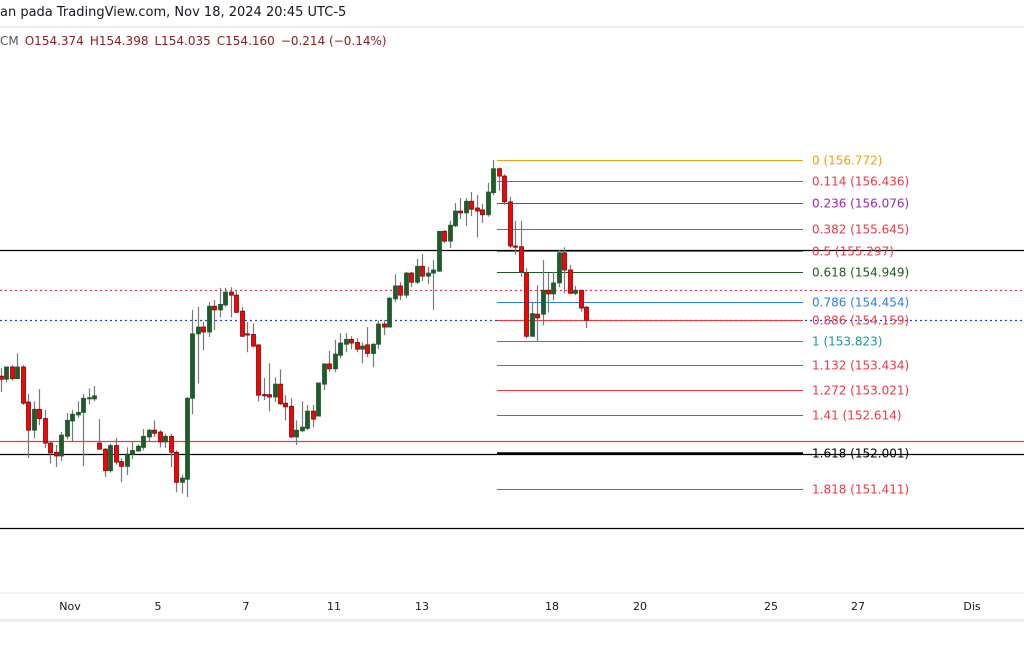 Image resolution: width=1024 pixels, height=656 pixels. I want to click on fib-level-label: 0.382 (155.645), so click(860, 230).